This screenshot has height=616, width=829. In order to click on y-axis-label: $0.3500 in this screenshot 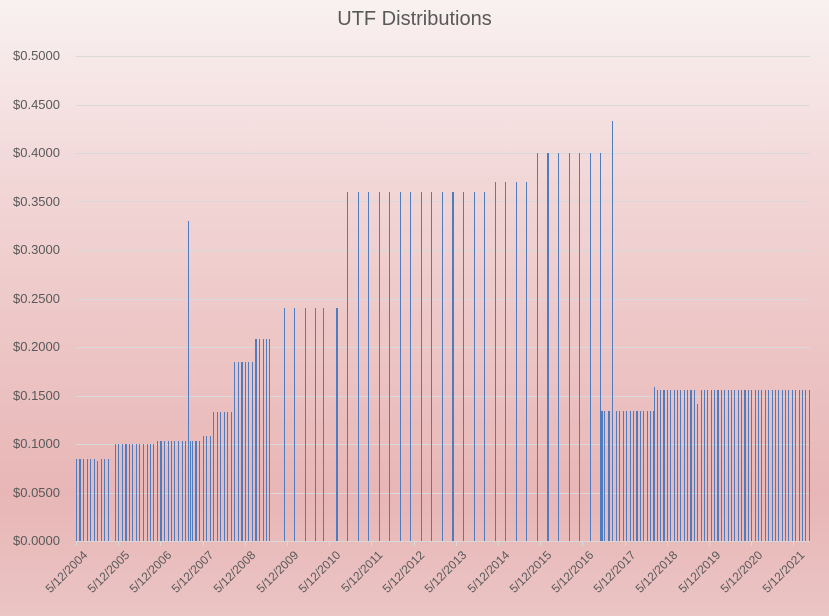, I will do `click(36, 201)`.